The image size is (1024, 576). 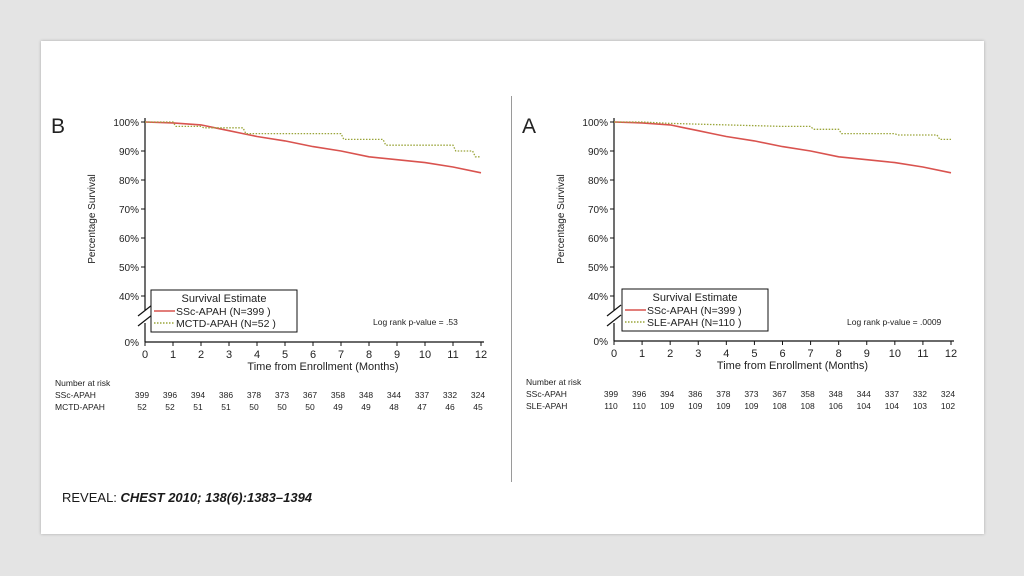 I want to click on x-tick-label: 5, so click(x=285, y=355).